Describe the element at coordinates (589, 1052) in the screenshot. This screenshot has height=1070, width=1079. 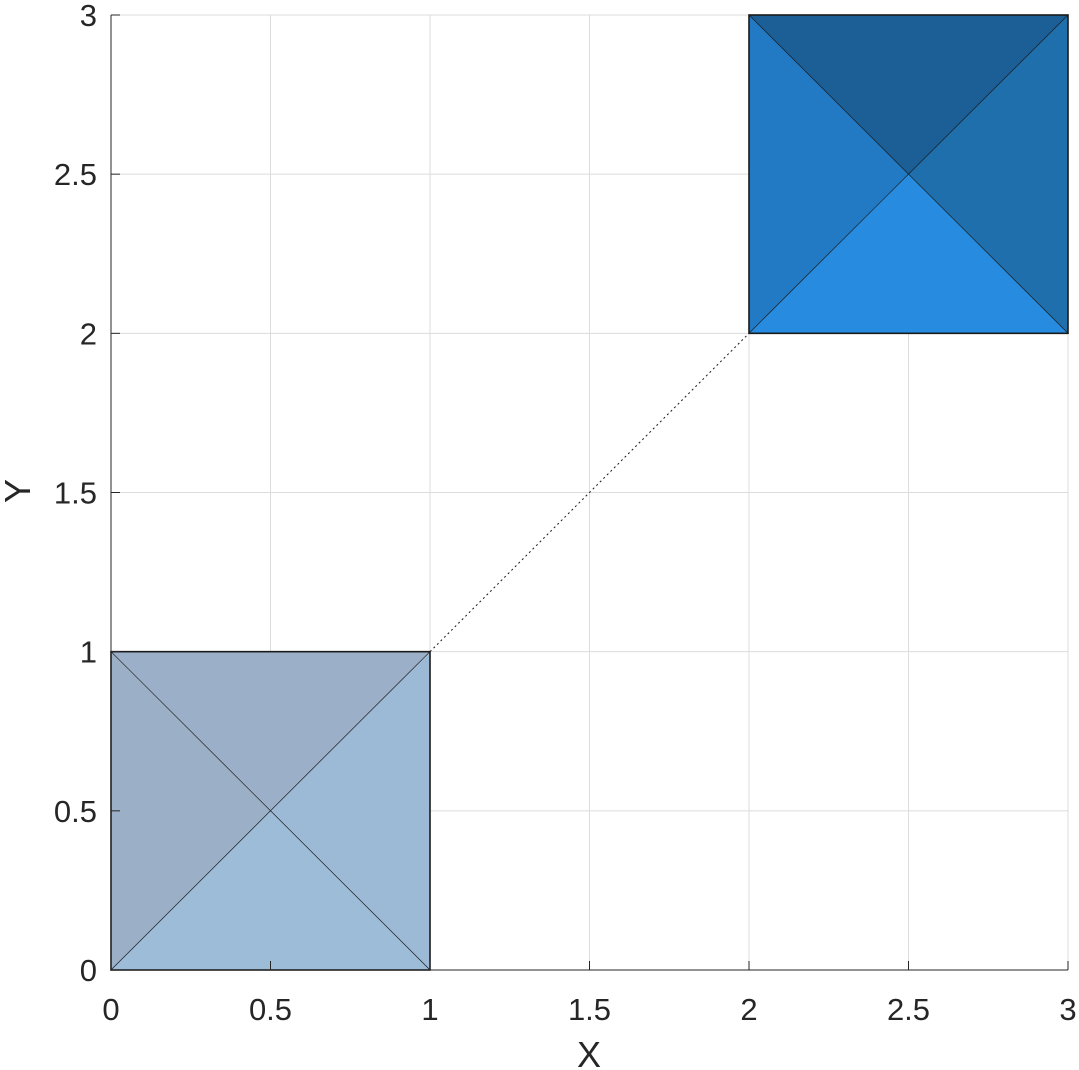
I see `x-axis-title: X` at that location.